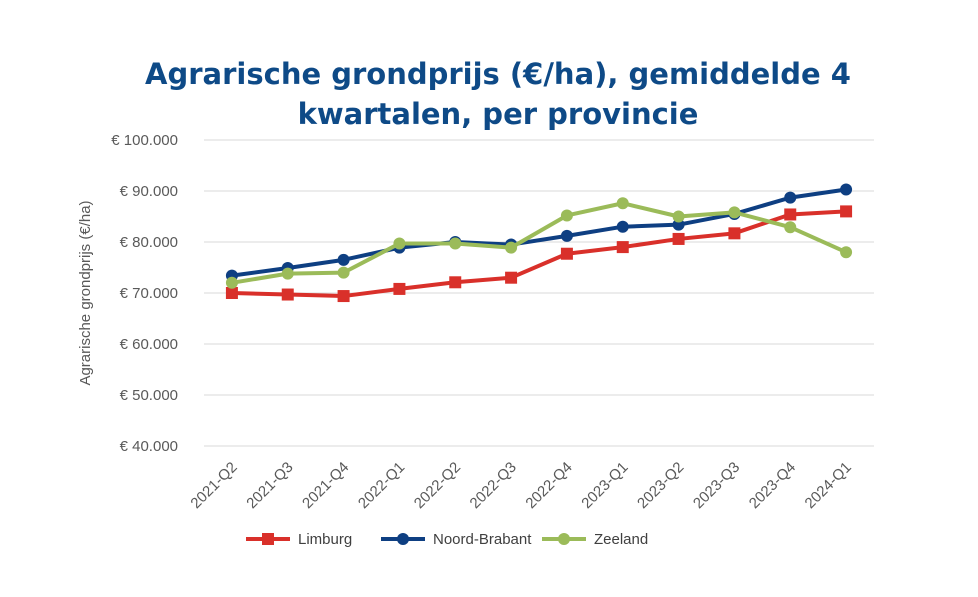 This screenshot has width=978, height=597. What do you see at coordinates (149, 242) in the screenshot?
I see `y-tick-label: € 80.000` at bounding box center [149, 242].